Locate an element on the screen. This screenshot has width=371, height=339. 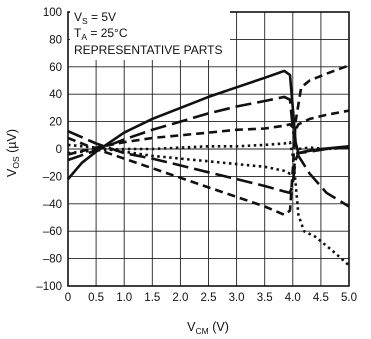
annotation-supply-main: V is located at coordinates (78, 17).